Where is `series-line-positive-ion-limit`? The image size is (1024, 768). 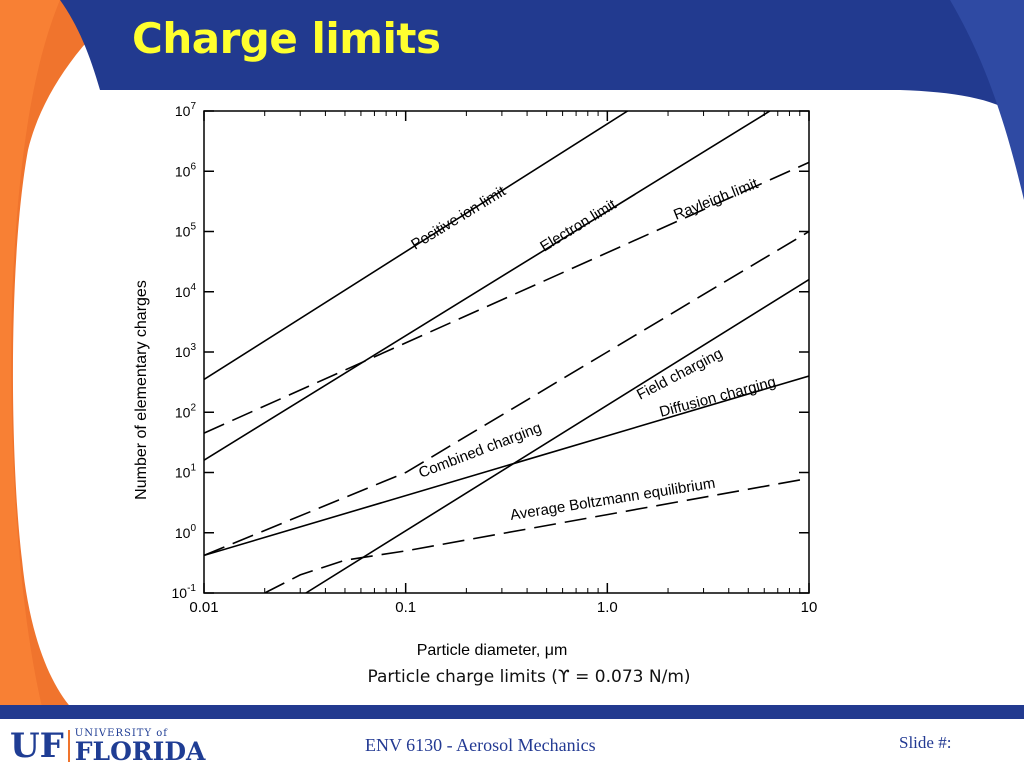
series-line-positive-ion-limit is located at coordinates (416, 246).